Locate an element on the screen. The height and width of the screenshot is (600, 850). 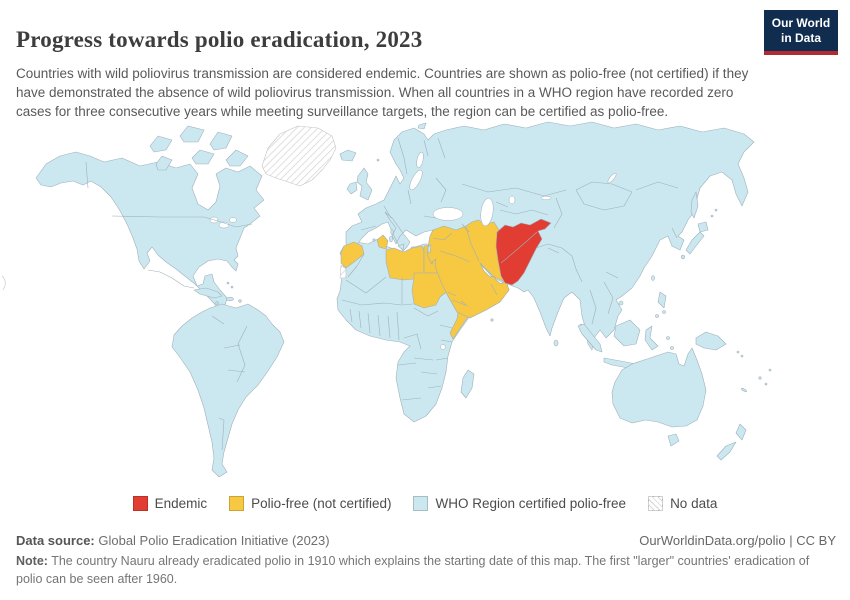
attribution-link: OurWorldinData.org/polio | CC BY is located at coordinates (737, 540).